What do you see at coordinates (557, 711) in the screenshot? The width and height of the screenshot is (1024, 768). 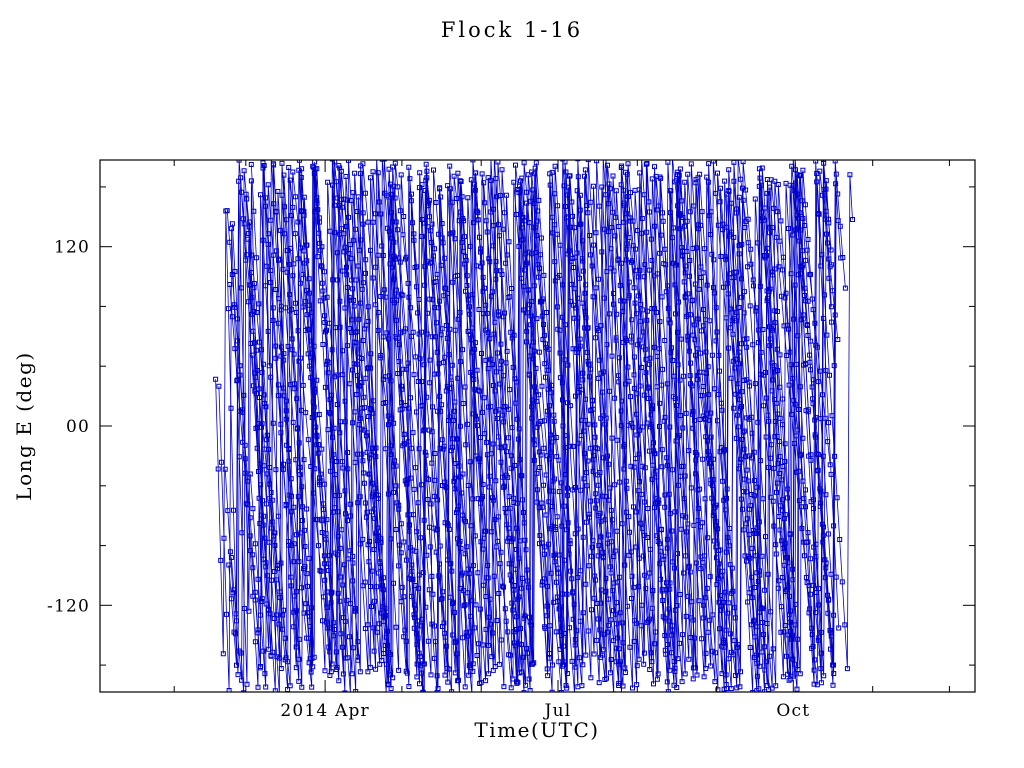 I see `svg-text: Jul` at bounding box center [557, 711].